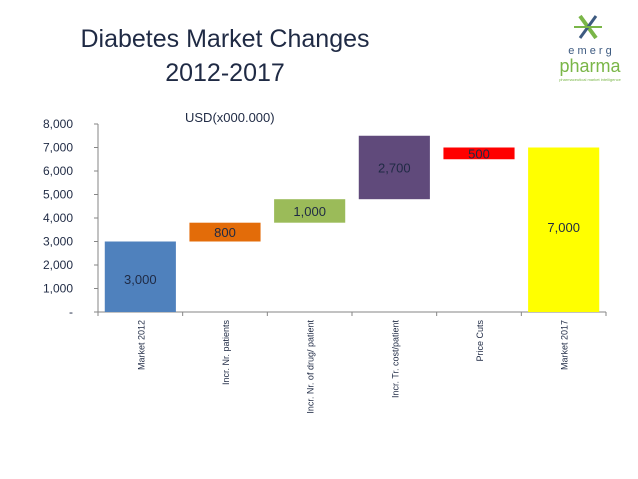  What do you see at coordinates (58, 148) in the screenshot?
I see `y-tick-label: 7,000` at bounding box center [58, 148].